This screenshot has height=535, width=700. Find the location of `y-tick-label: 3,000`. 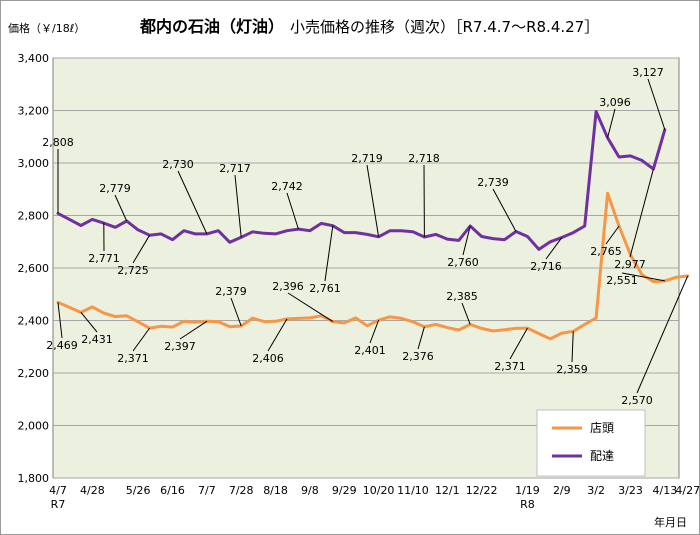

y-tick-label: 3,000 is located at coordinates (34, 163).